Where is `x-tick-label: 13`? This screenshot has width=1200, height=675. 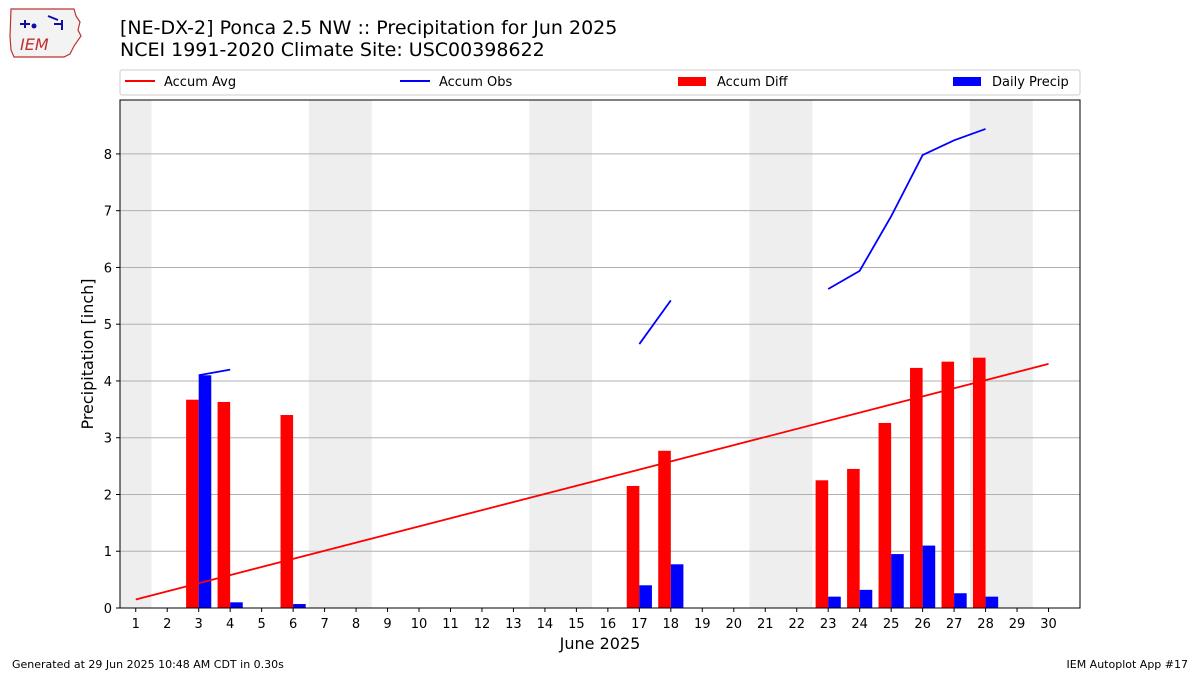
x-tick-label: 13 is located at coordinates (513, 624).